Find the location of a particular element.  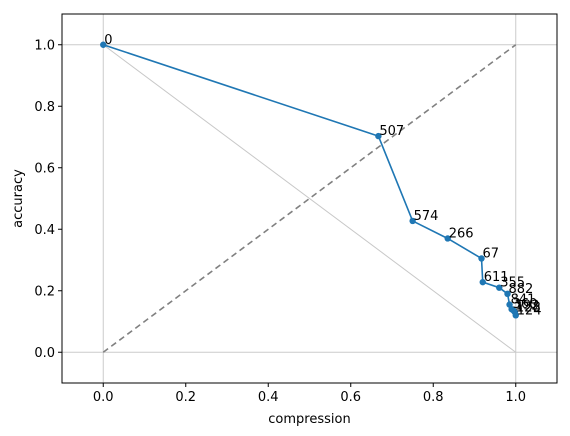

point-label-0: 0 is located at coordinates (108, 40).